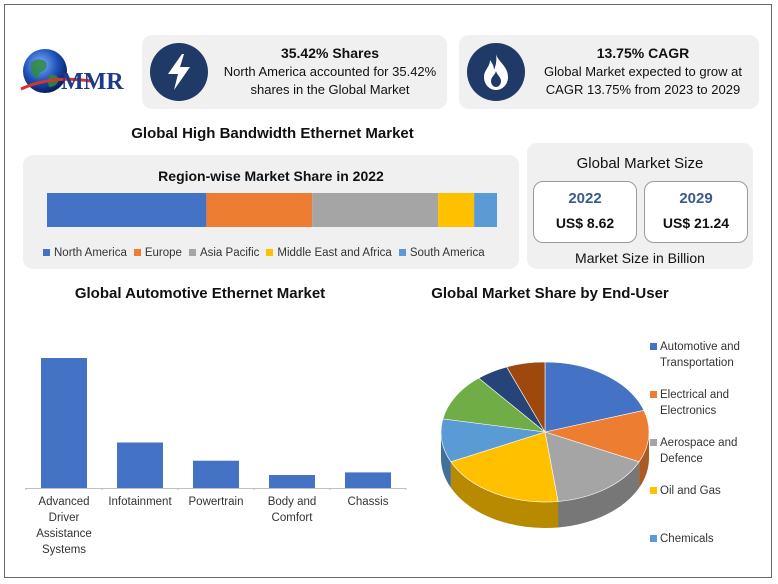 The image size is (778, 584). What do you see at coordinates (64, 526) in the screenshot?
I see `category-label: Advanced Driver Assistance Systems` at bounding box center [64, 526].